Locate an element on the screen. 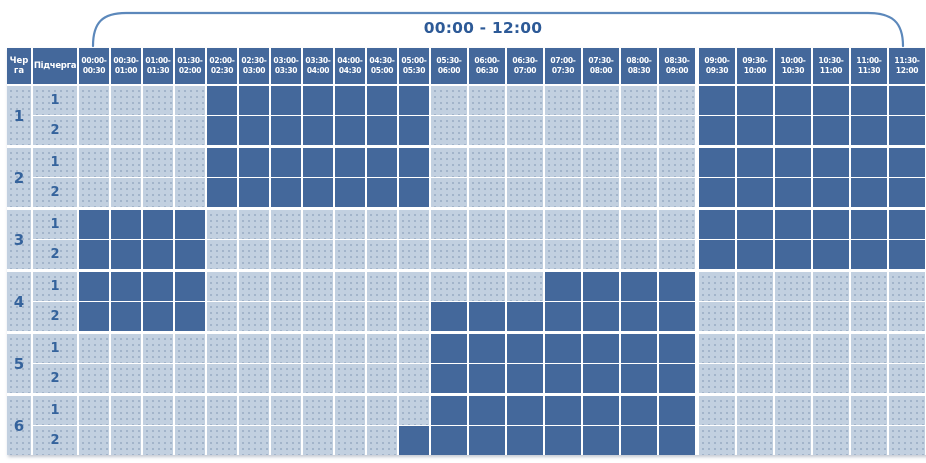 The height and width of the screenshot is (463, 926). time-slot-header: 08:30-09:00 is located at coordinates (677, 66).